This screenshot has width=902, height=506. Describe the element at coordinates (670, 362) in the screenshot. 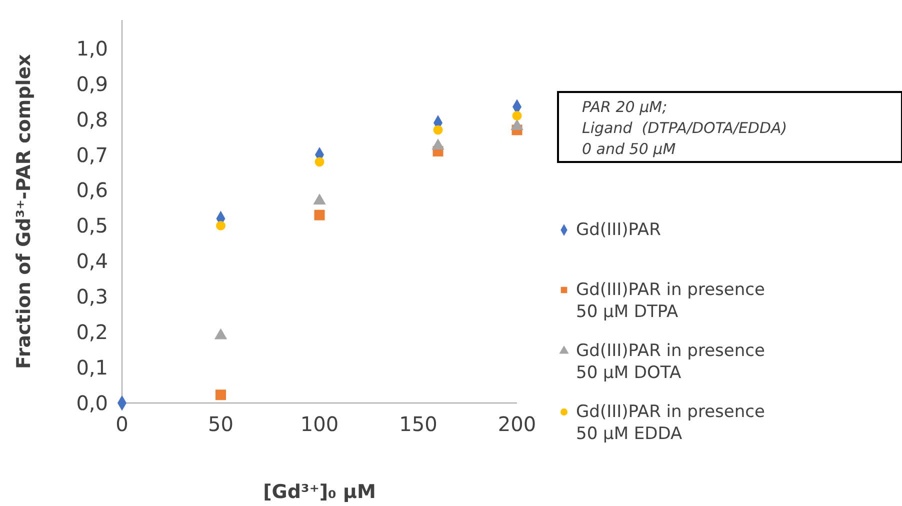

I see `legend-label: Gd(III)PAR in presence 50 μM DOTA` at that location.